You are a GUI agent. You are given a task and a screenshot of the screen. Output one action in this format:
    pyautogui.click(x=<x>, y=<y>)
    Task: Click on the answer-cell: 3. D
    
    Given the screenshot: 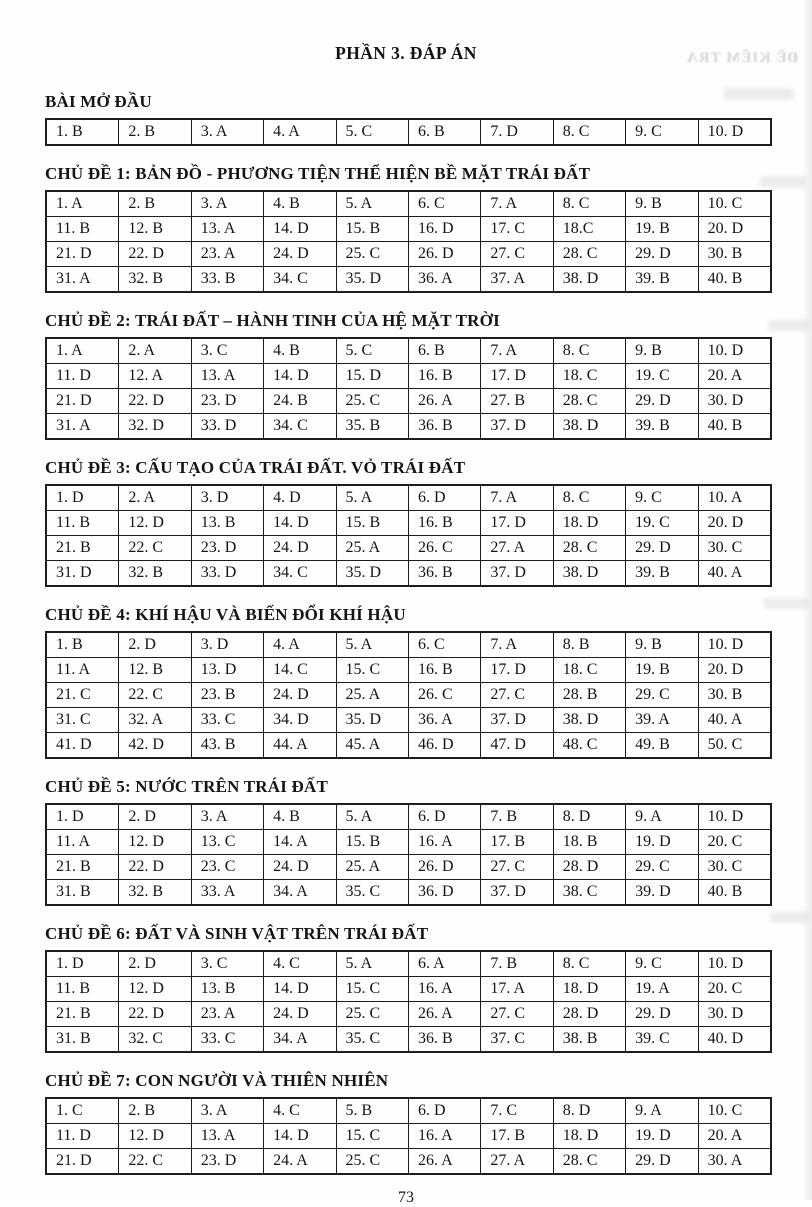 What is the action you would take?
    pyautogui.click(x=227, y=644)
    